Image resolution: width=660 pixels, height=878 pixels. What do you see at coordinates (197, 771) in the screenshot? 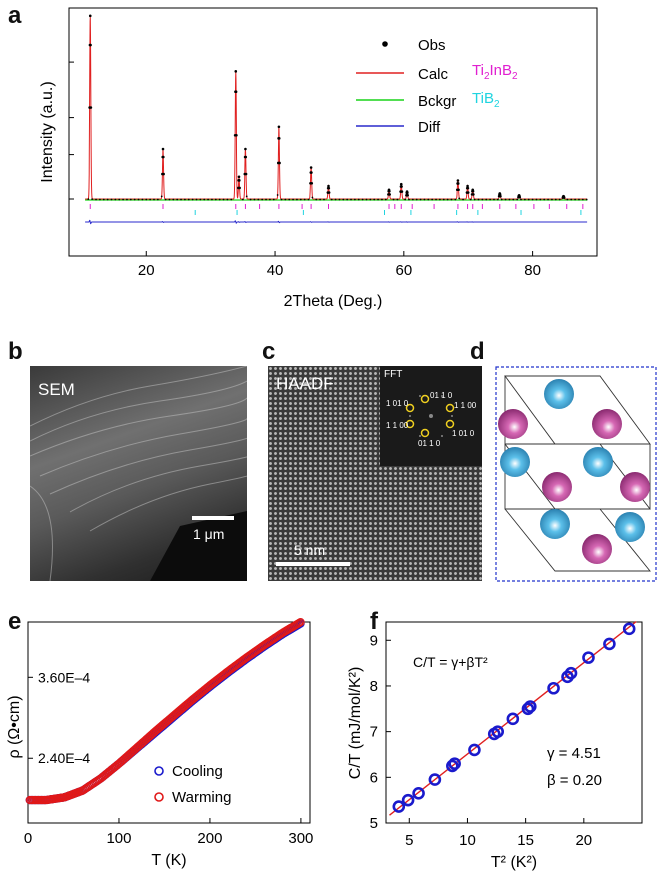
I see `legend-cooling-label: Cooling` at bounding box center [197, 771].